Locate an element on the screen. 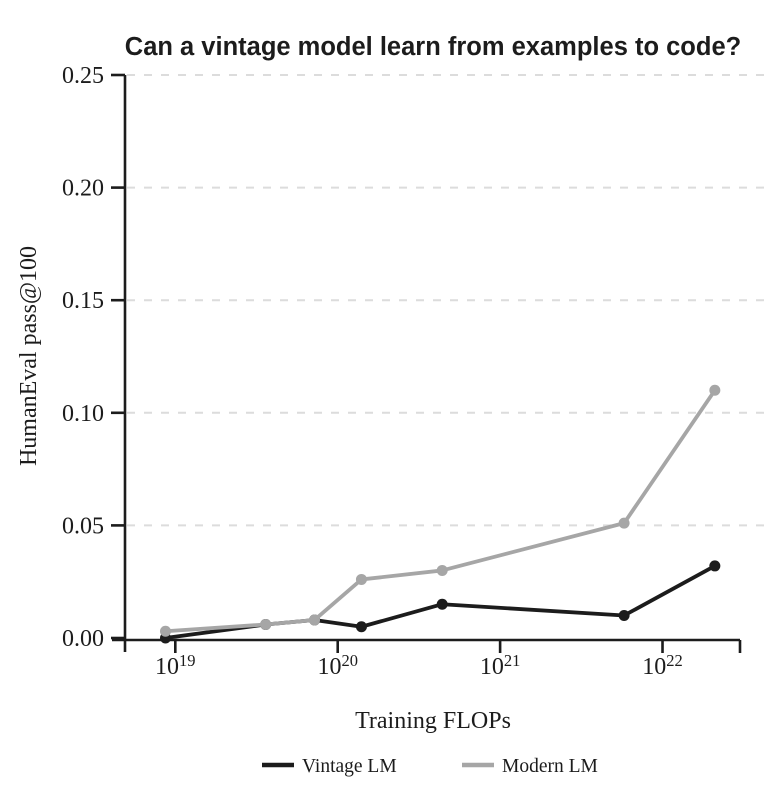 The image size is (784, 806). legend-item: Vintage LM is located at coordinates (329, 766).